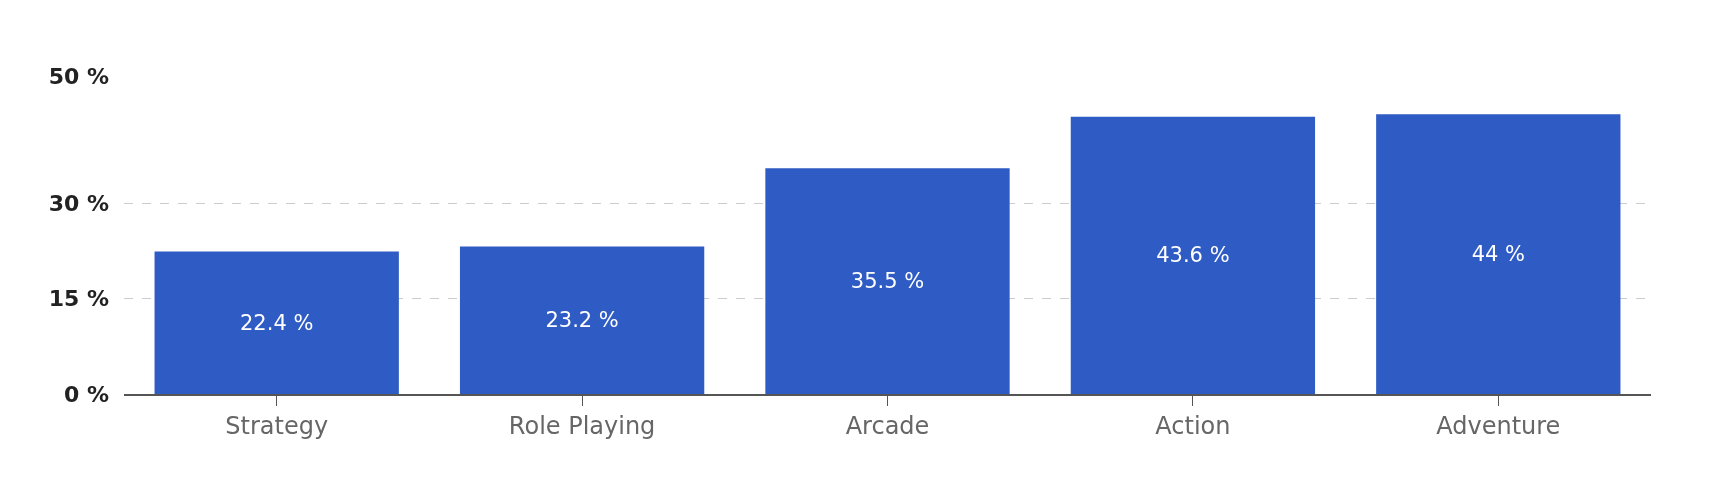 The image size is (1712, 492). Describe the element at coordinates (78, 203) in the screenshot. I see `y-tick-label: 30 %` at that location.